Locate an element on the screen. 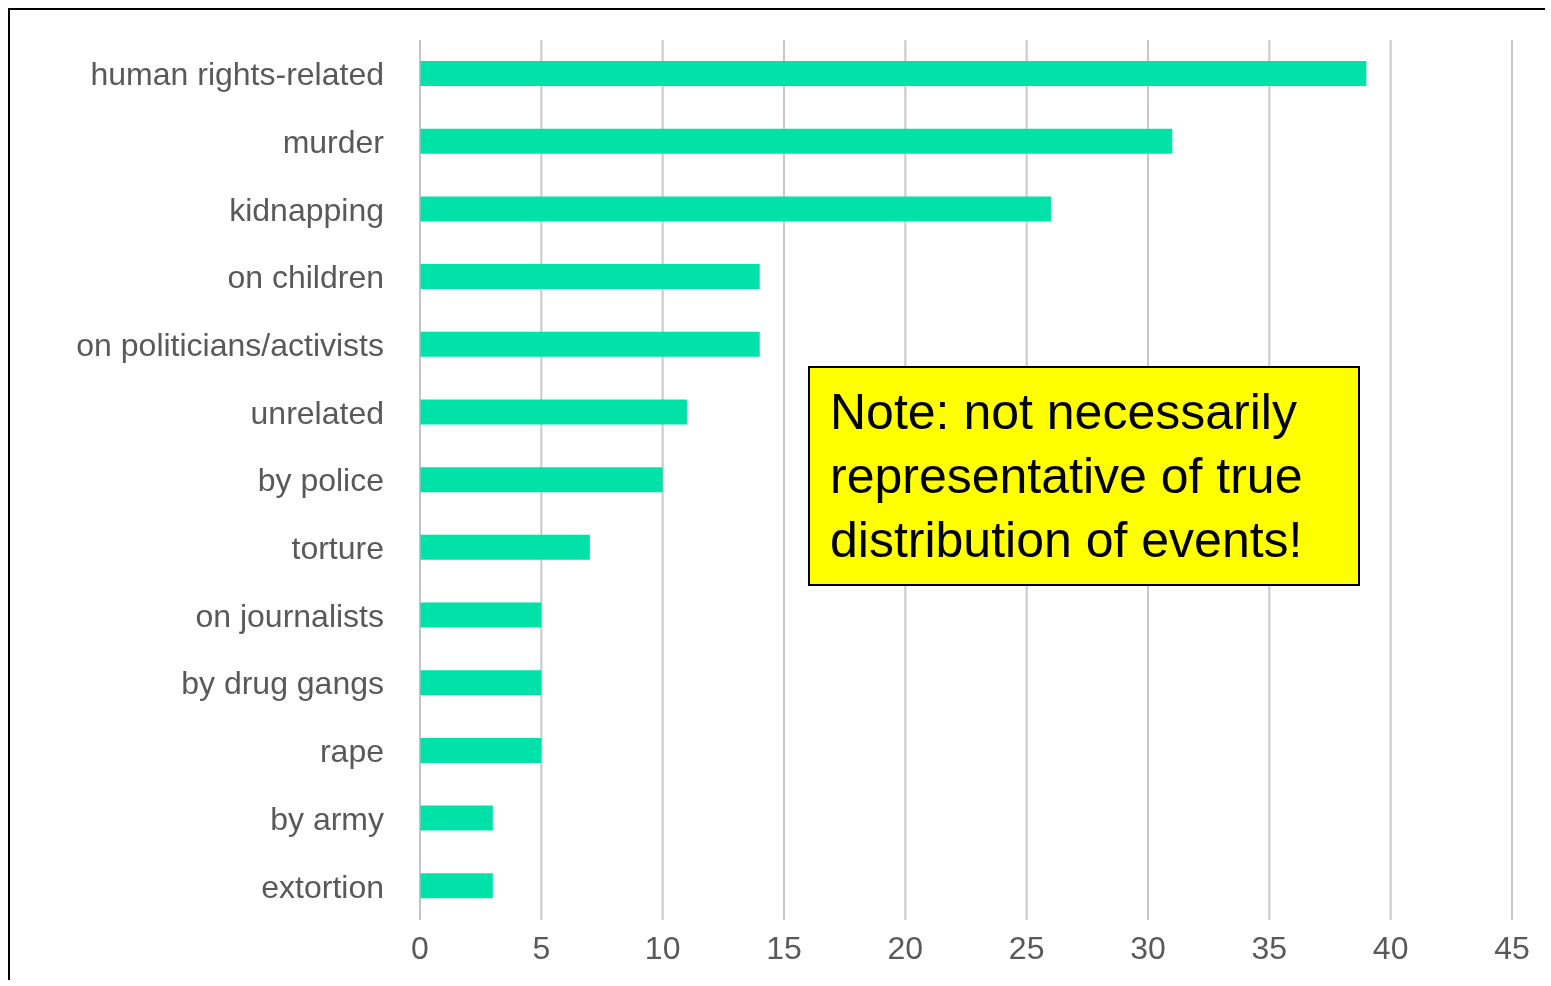  y-tick-label: extortion is located at coordinates (322, 886).